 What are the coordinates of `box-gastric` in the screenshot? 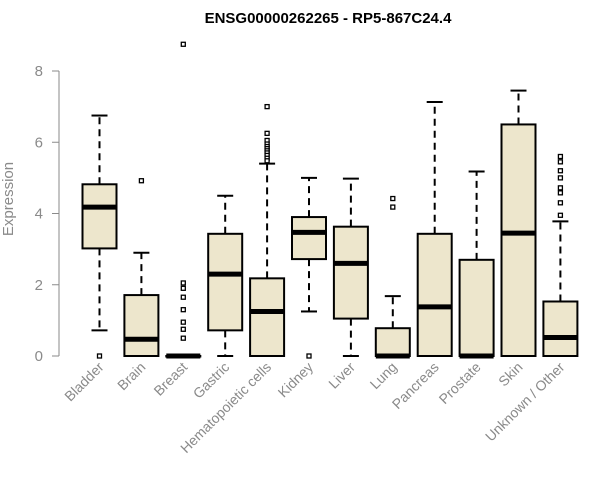 It's located at (225, 275).